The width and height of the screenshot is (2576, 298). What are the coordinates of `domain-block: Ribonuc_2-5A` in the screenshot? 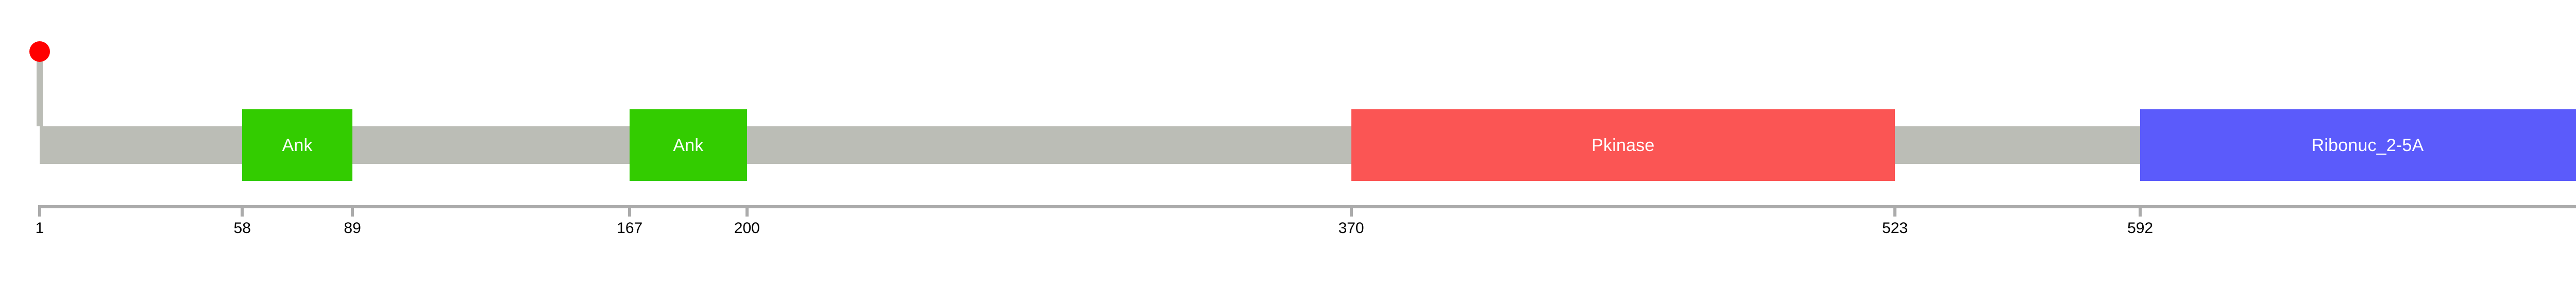 It's located at (2358, 145).